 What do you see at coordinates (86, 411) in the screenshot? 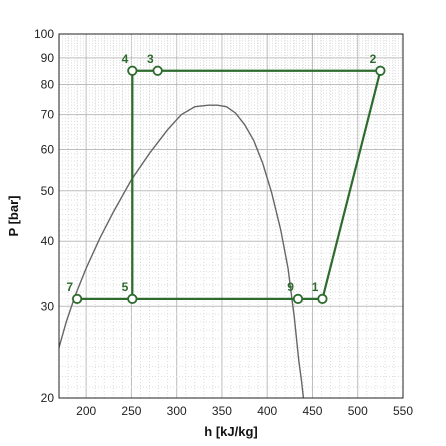
I see `x-tick-label: 200` at bounding box center [86, 411].